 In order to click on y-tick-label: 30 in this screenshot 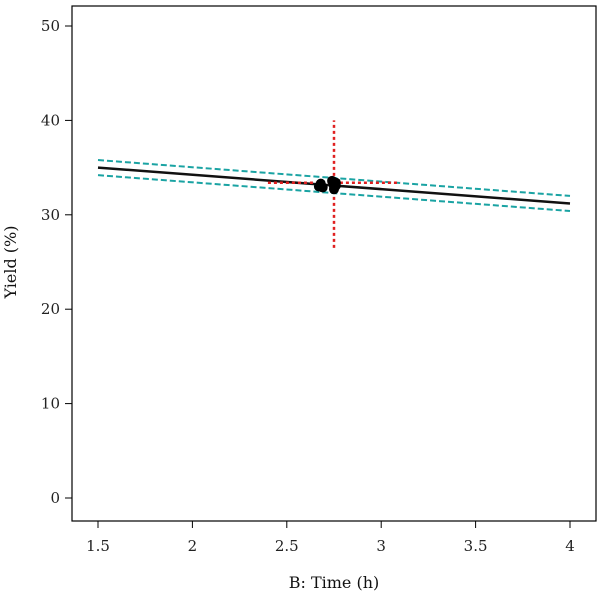, I will do `click(50, 215)`.